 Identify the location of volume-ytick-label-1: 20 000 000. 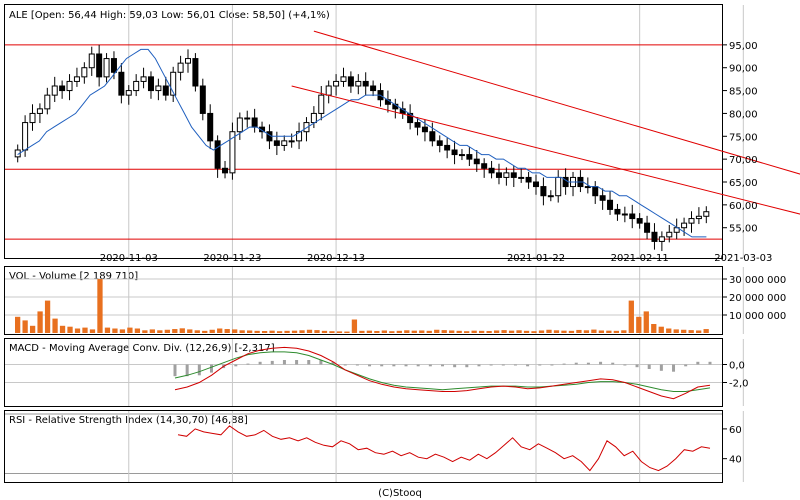
(757, 298).